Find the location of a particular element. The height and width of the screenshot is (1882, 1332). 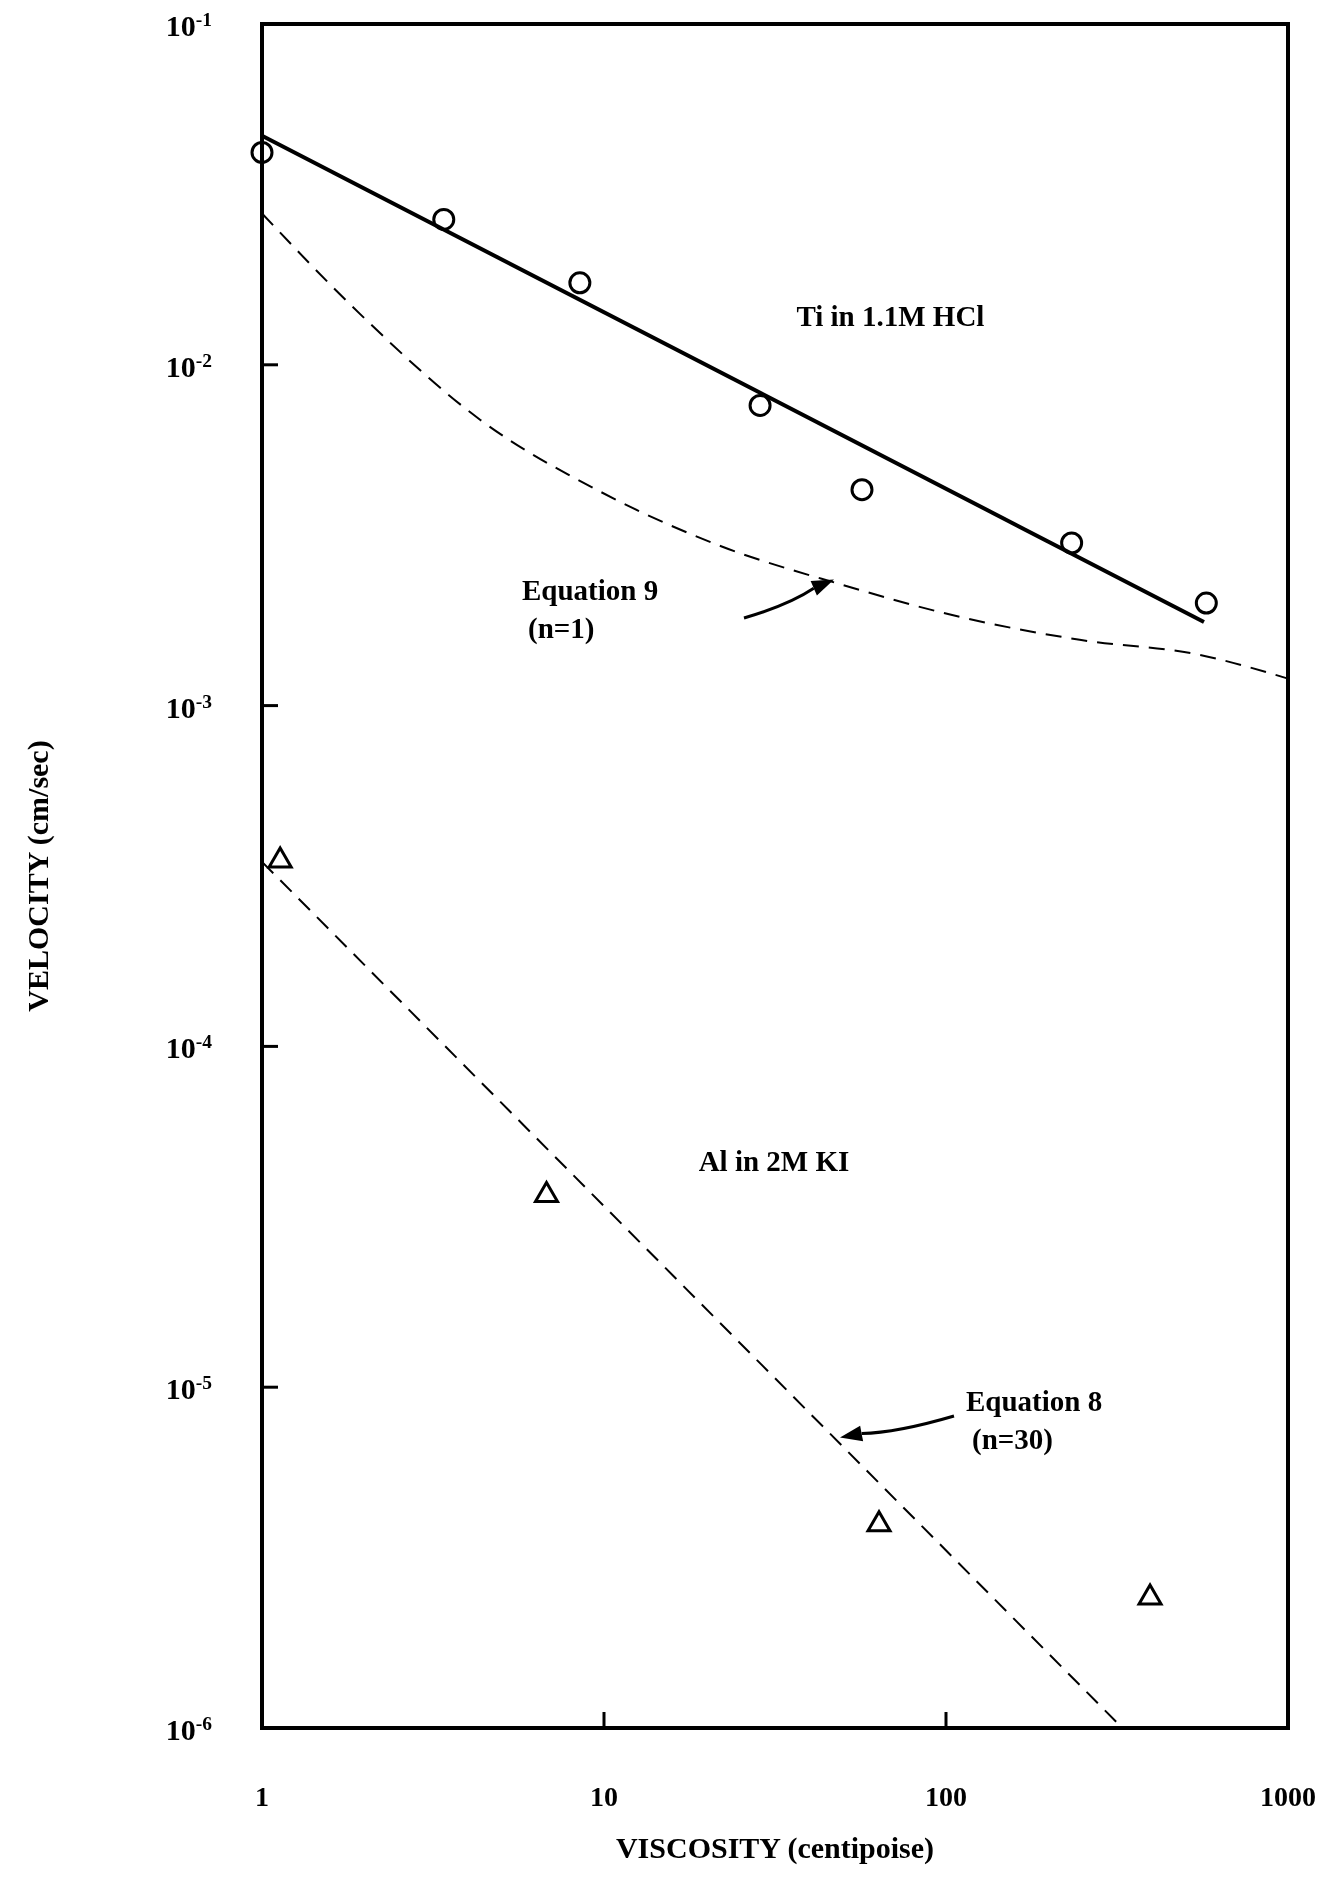

annotation: Al in 2M KI is located at coordinates (774, 1161).